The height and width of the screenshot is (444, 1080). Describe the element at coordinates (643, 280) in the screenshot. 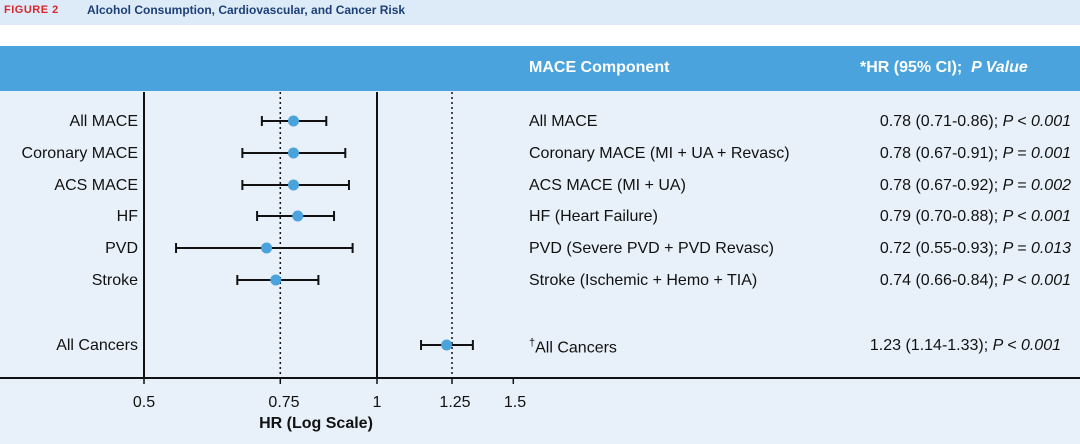

I see `component-text: Stroke (Ischemic + Hemo + TIA)` at that location.